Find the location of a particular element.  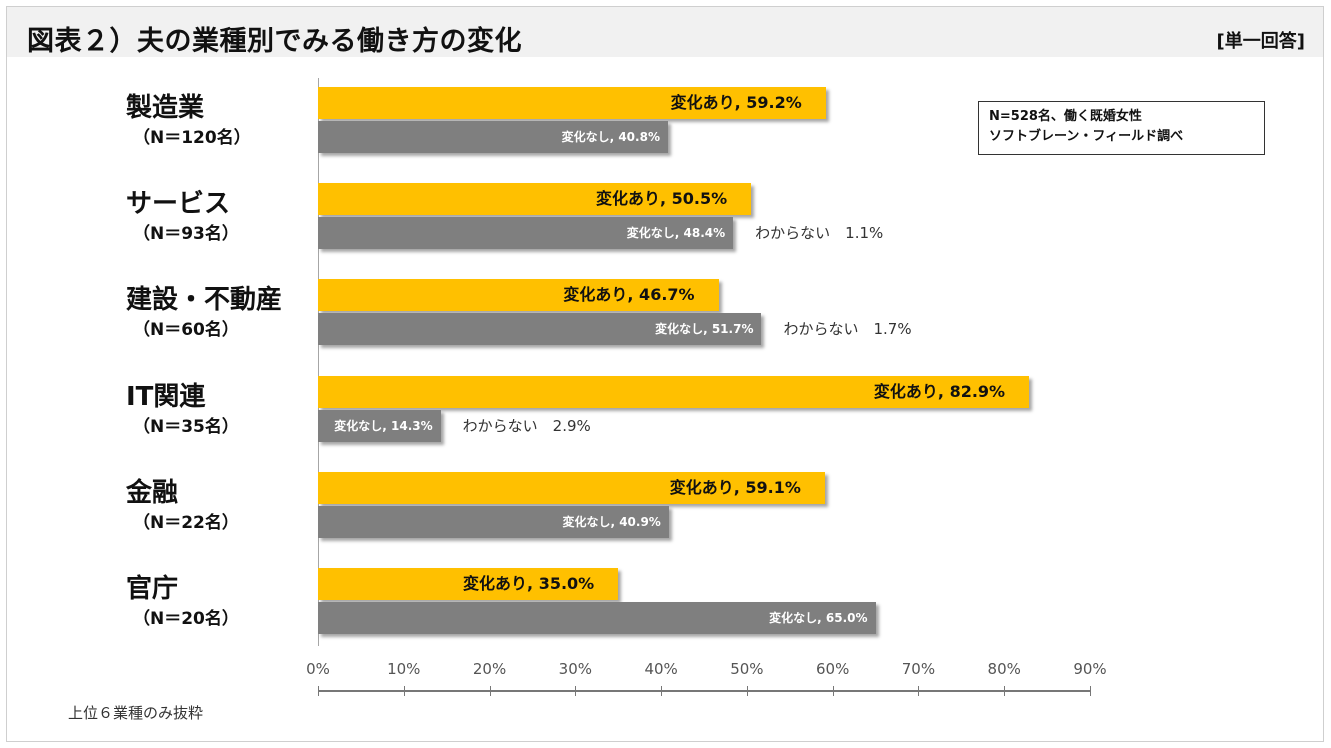

category-sample-size: （N＝93名） is located at coordinates (186, 234).